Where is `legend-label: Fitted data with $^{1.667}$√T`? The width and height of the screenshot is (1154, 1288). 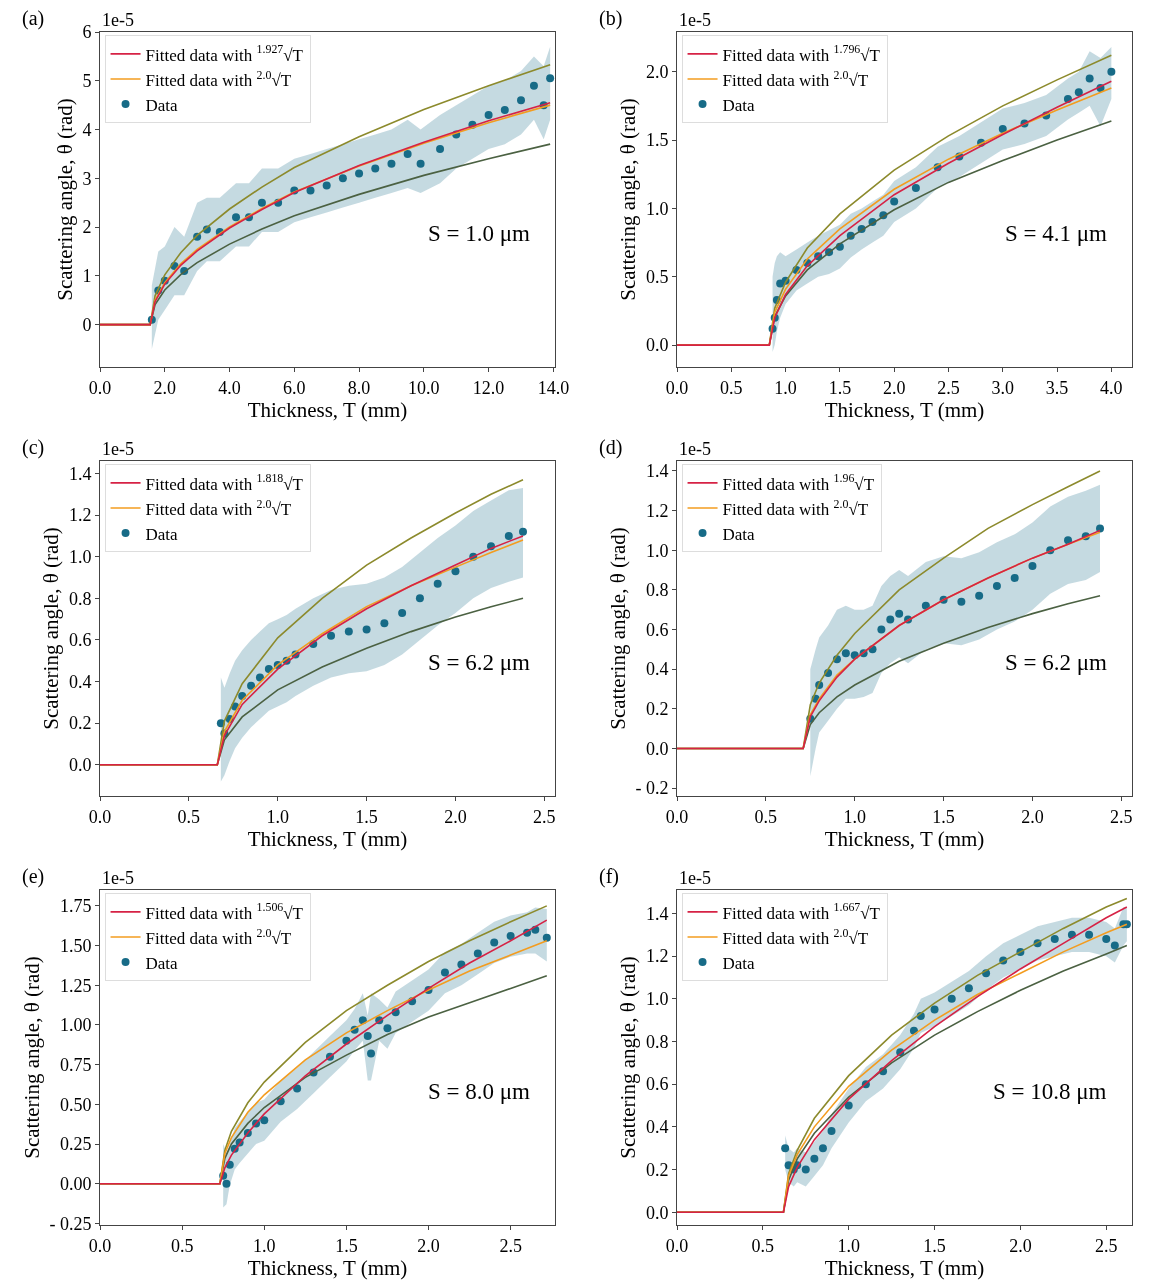 legend-label: Fitted data with $^{1.667}$√T is located at coordinates (801, 911).